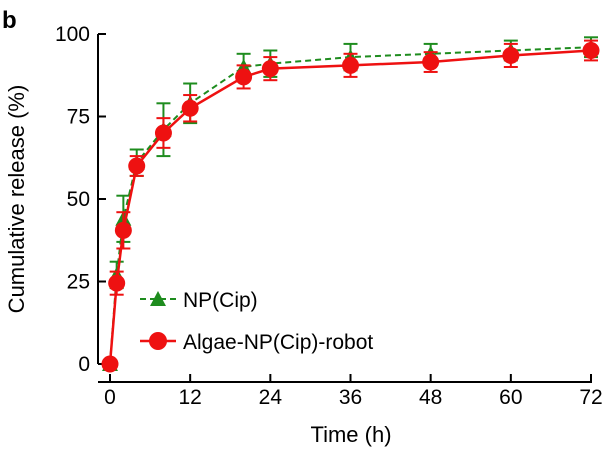 The image size is (610, 452). I want to click on y-tick-label: 0, so click(84, 364).